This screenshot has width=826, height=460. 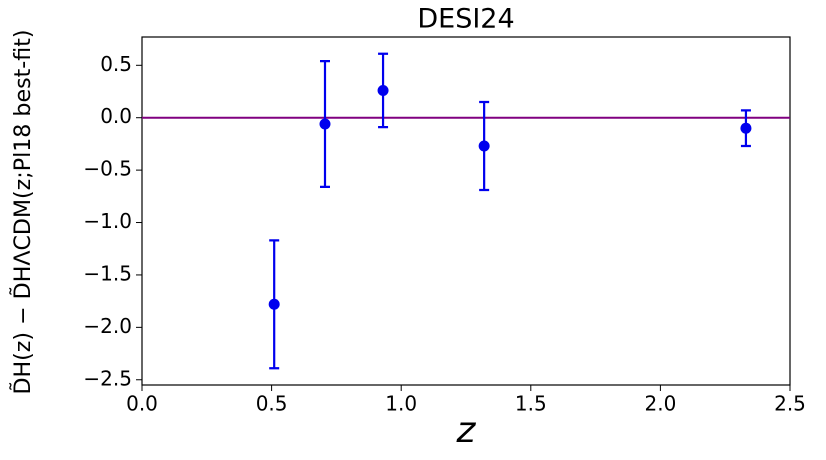 What do you see at coordinates (790, 404) in the screenshot?
I see `x-tick-label: 2.5` at bounding box center [790, 404].